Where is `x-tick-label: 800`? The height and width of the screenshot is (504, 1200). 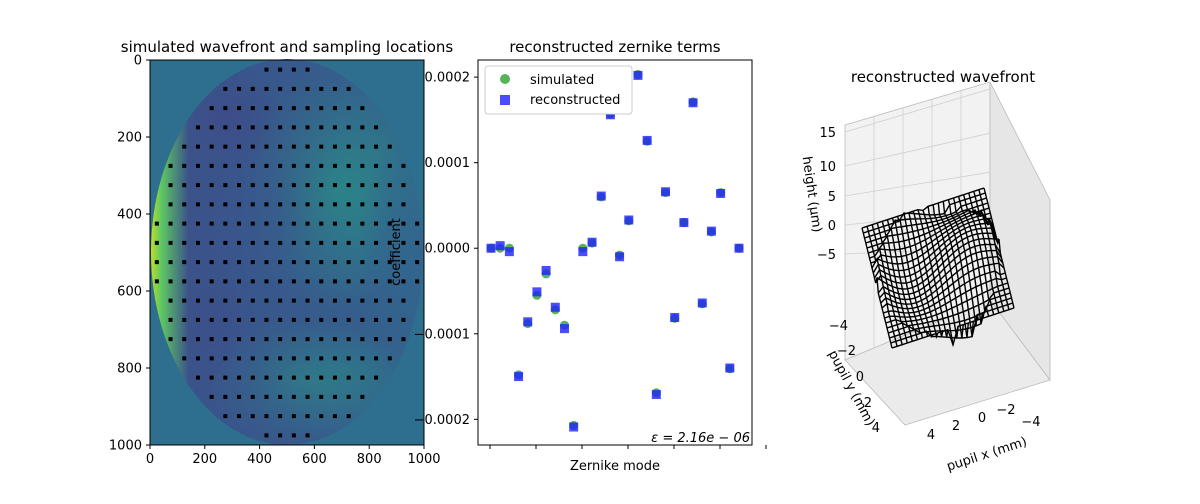
x-tick-label: 800 is located at coordinates (369, 459).